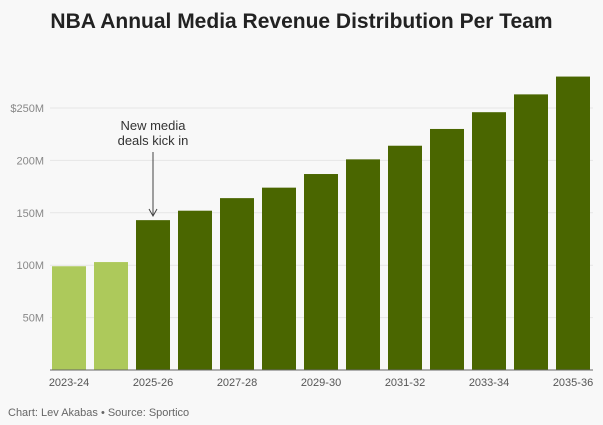 Image resolution: width=603 pixels, height=425 pixels. I want to click on x-tick-label: 2035-36, so click(573, 383).